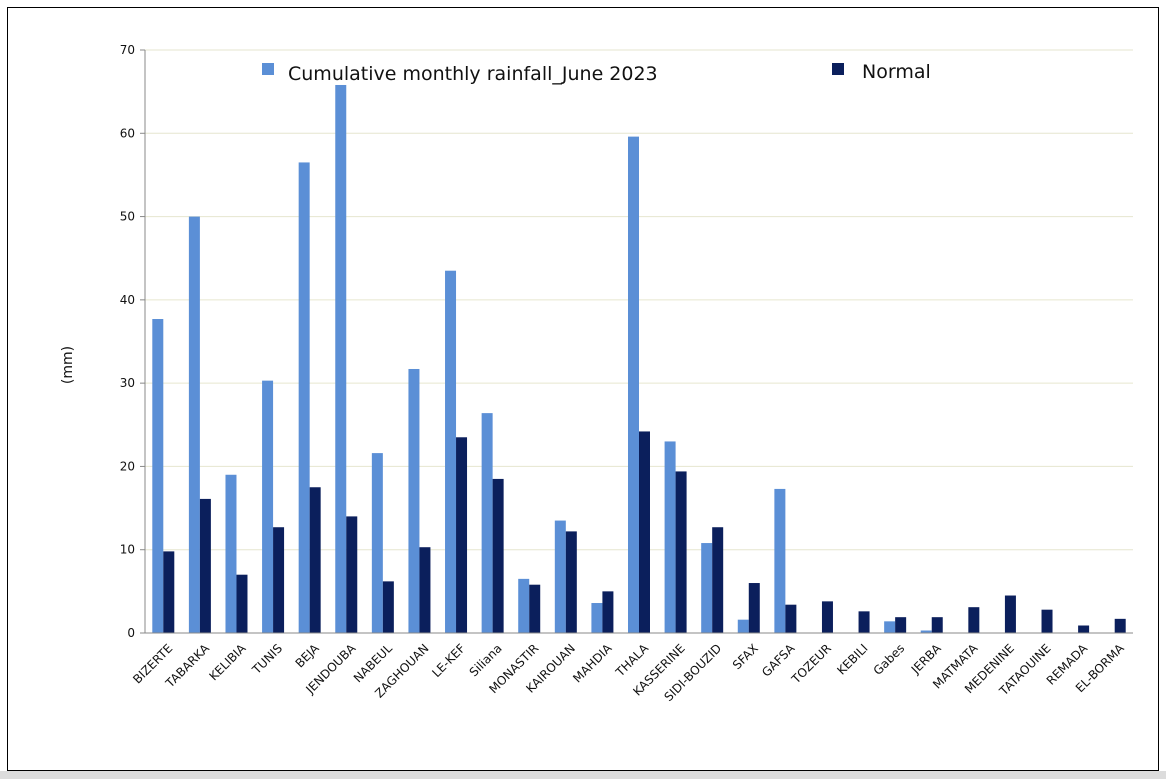 This screenshot has height=779, width=1166. What do you see at coordinates (827, 617) in the screenshot?
I see `bar-normal-tozeur` at bounding box center [827, 617].